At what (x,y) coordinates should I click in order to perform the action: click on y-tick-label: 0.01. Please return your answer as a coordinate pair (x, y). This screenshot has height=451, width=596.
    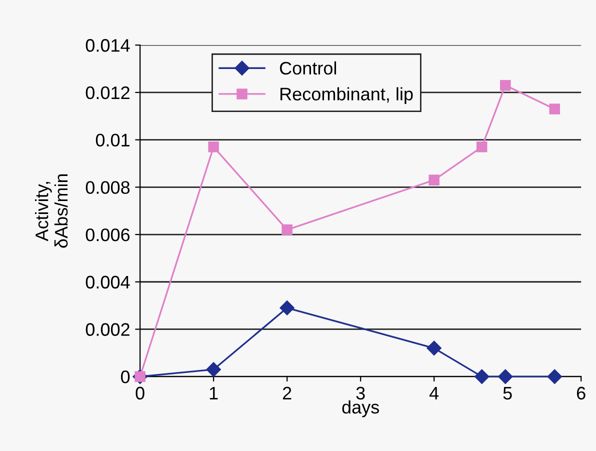
    Looking at the image, I should click on (113, 140).